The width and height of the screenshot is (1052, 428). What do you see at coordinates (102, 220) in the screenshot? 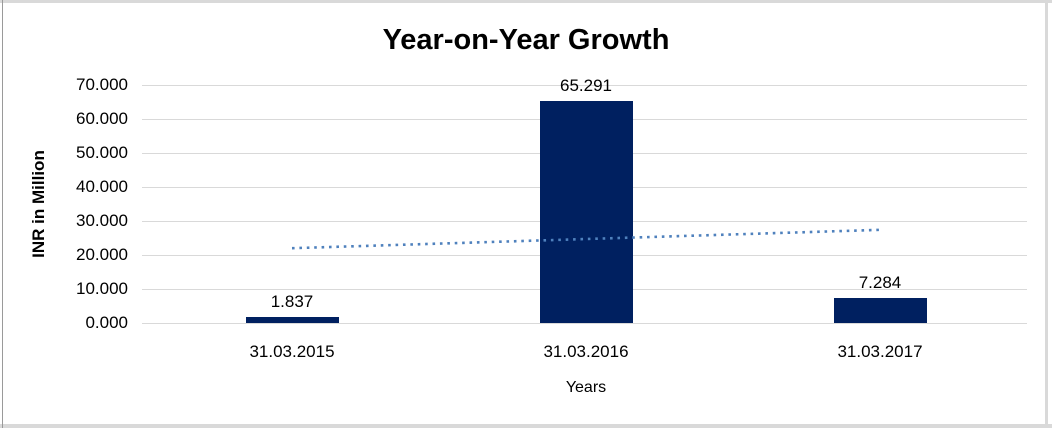
I see `y-tick-label: 30.000` at bounding box center [102, 220].